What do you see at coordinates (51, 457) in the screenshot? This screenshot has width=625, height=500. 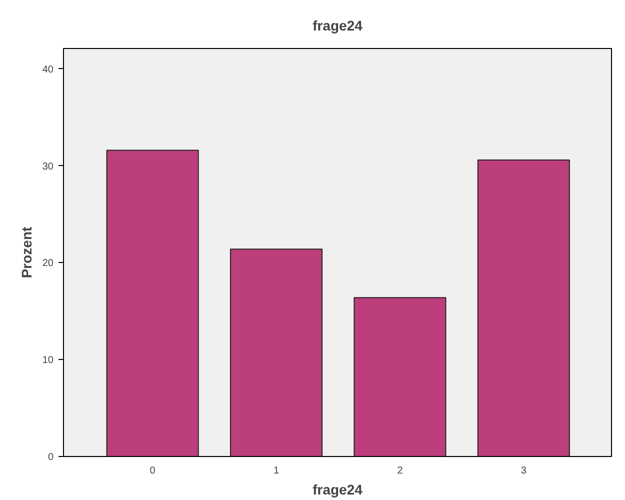 I see `y-tick-label: 0` at bounding box center [51, 457].